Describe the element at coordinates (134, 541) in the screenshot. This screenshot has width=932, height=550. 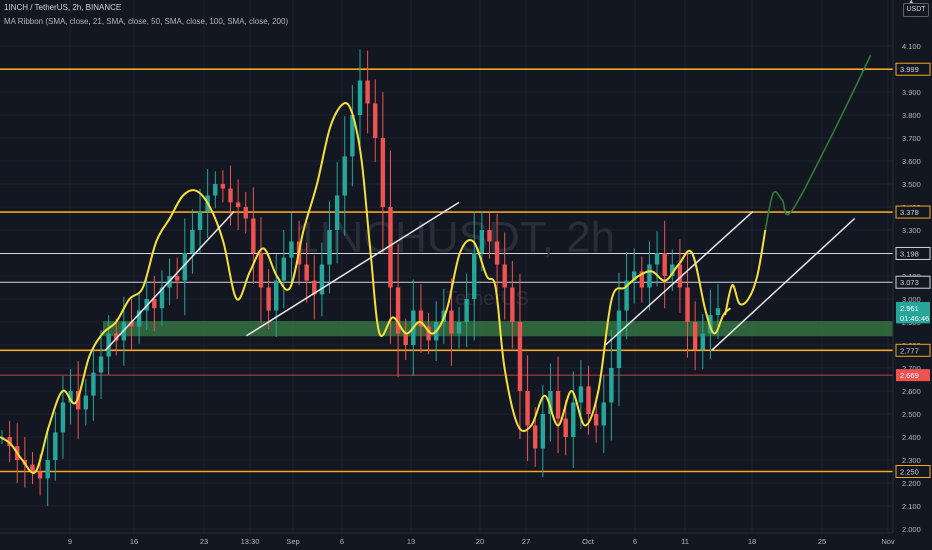
I see `x-tick-label: 16` at that location.